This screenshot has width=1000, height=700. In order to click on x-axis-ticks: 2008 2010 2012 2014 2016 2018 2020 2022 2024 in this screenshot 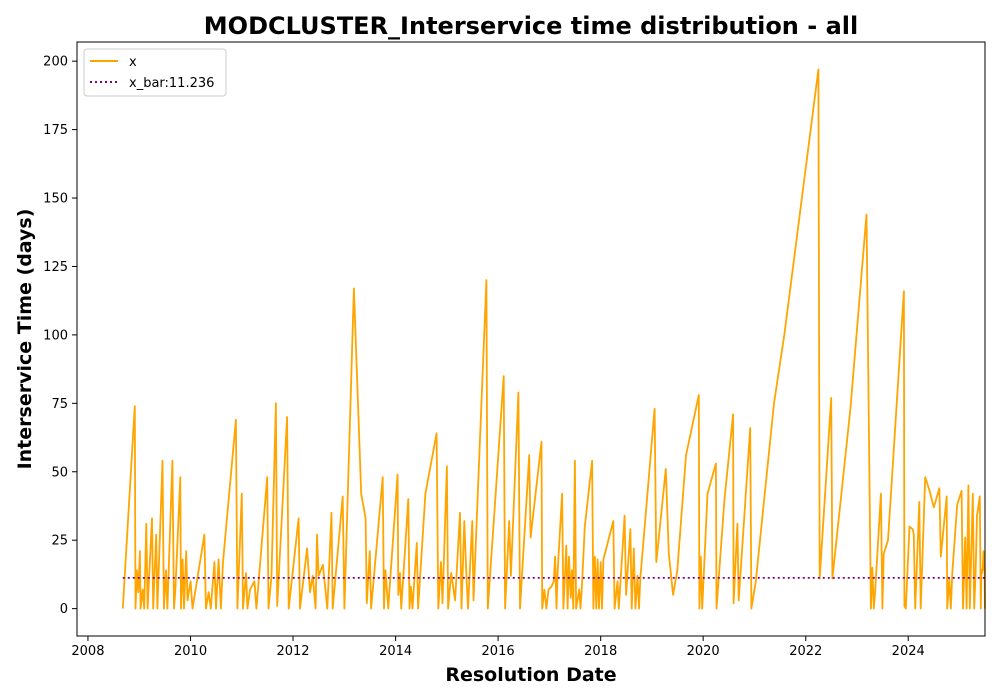, I will do `click(498, 647)`.